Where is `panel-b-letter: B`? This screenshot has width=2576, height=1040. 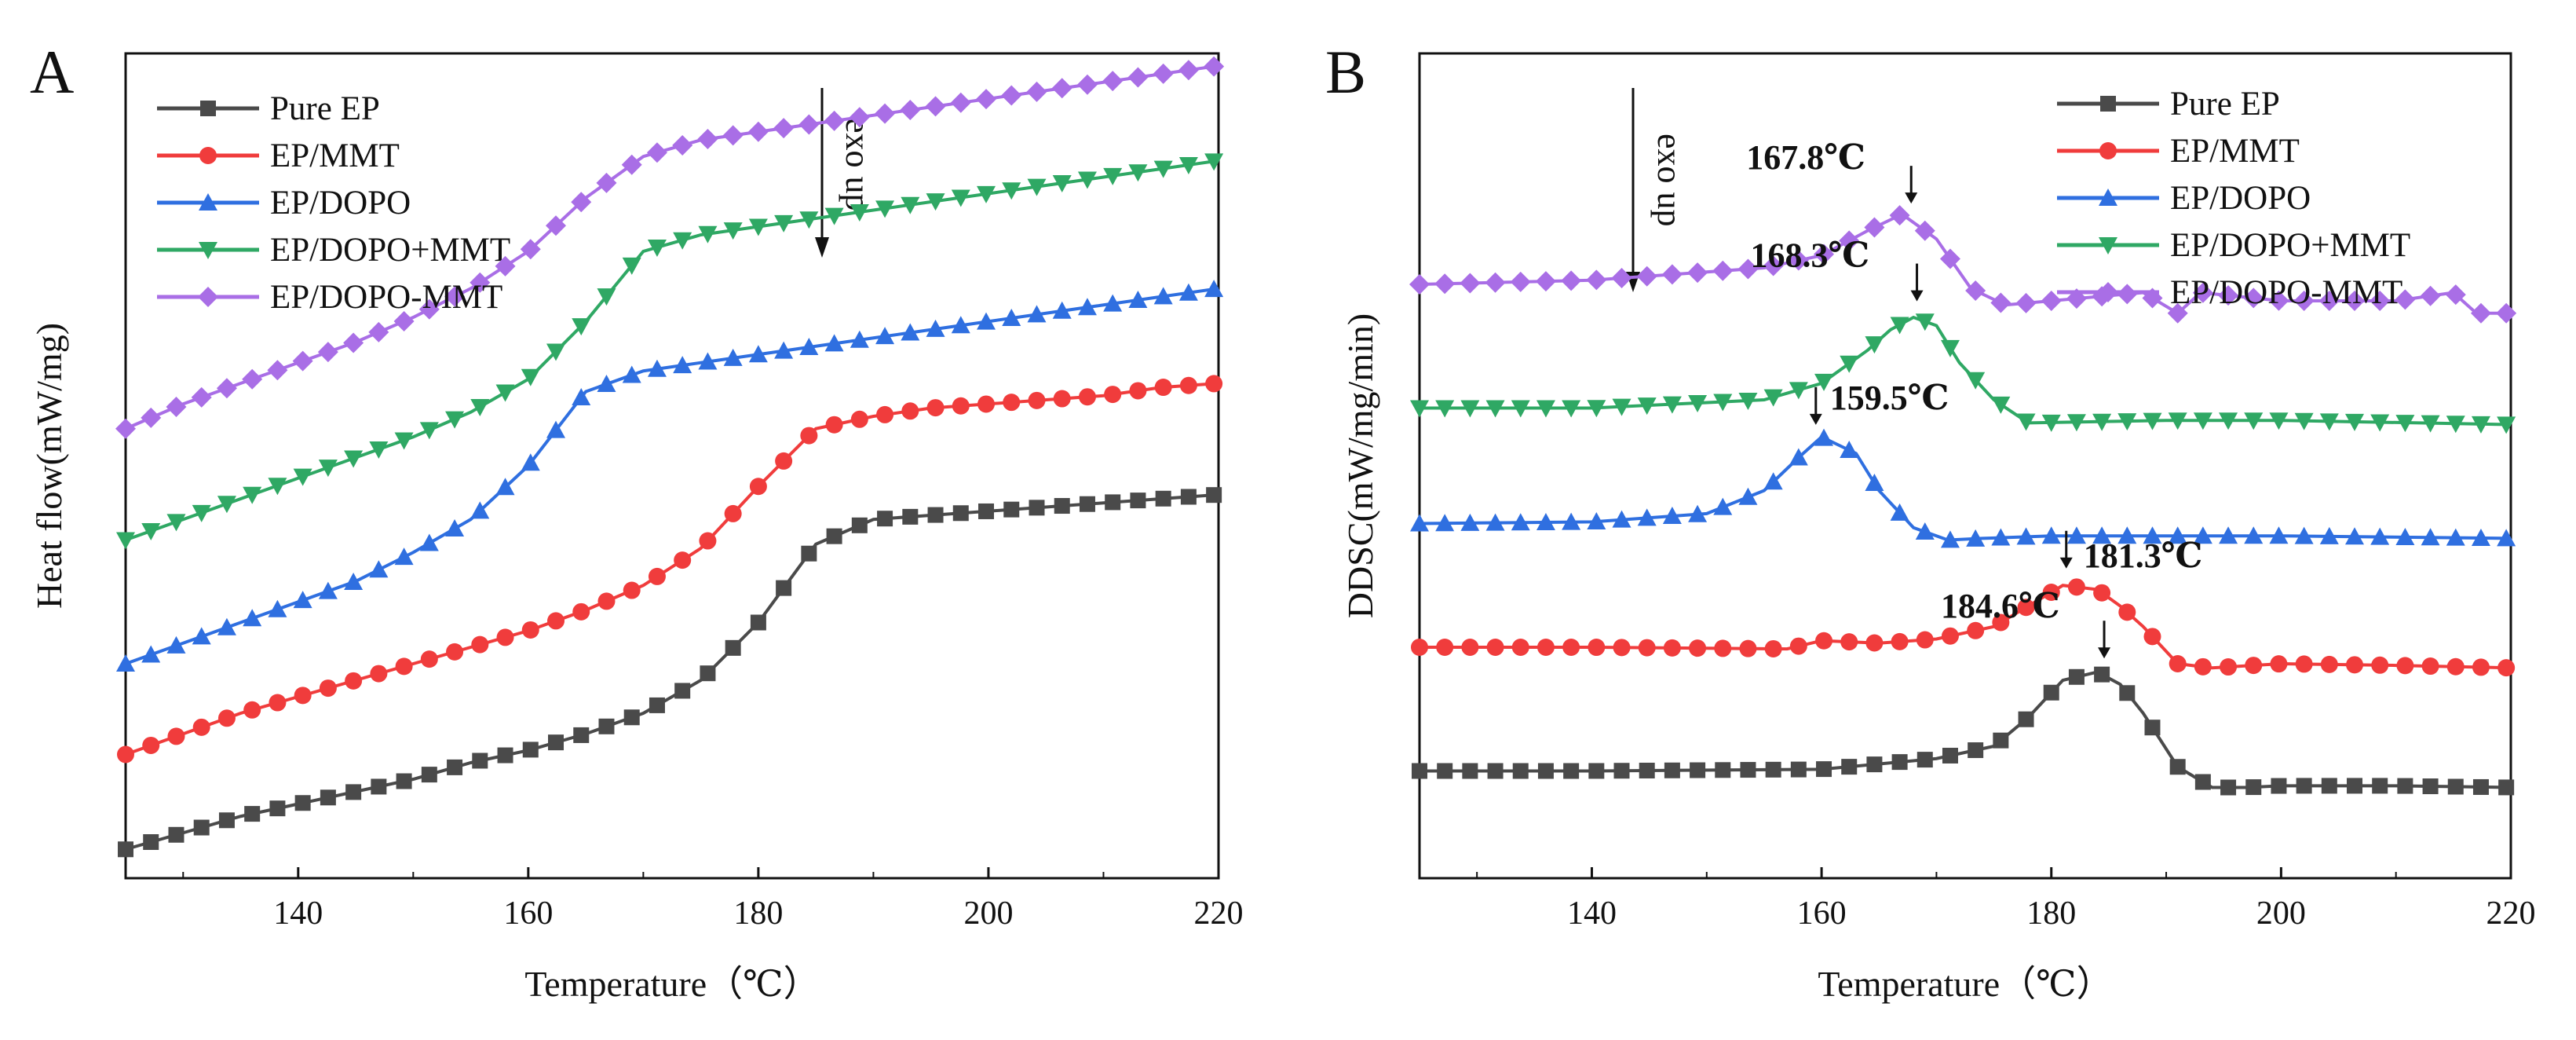 panel-b-letter: B is located at coordinates (1345, 72).